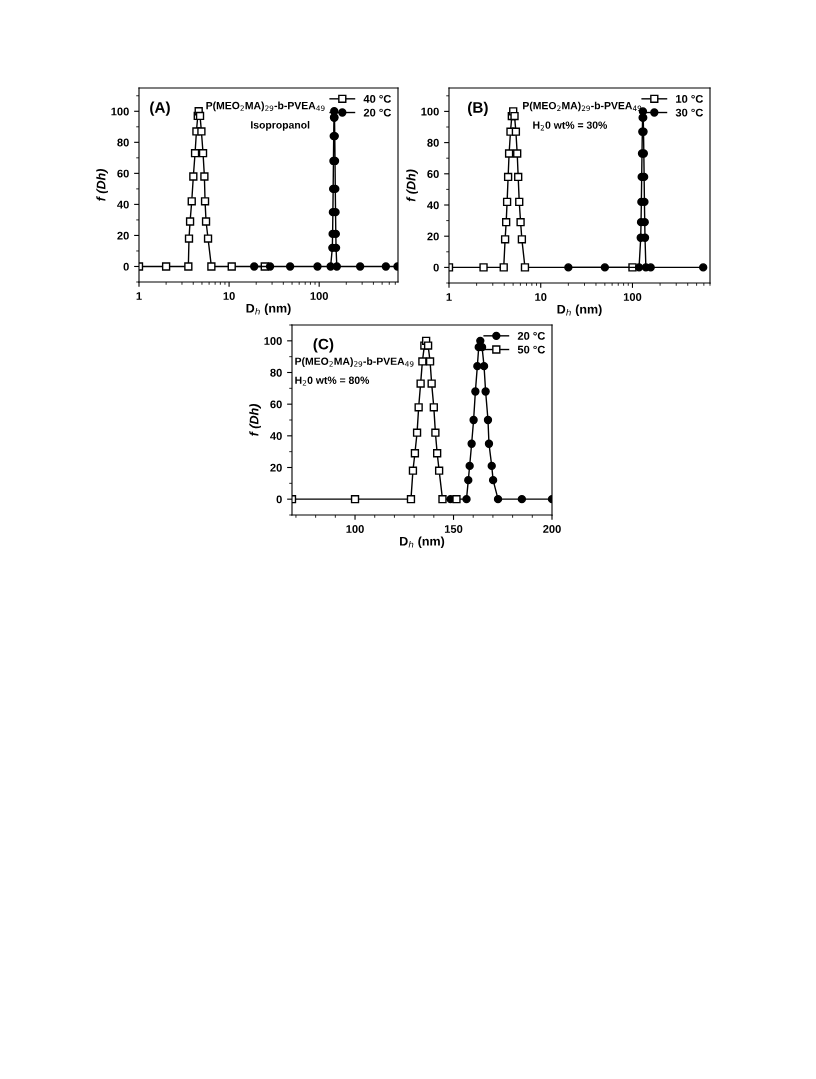  Describe the element at coordinates (689, 112) in the screenshot. I see `legend-label: 30 °C` at that location.